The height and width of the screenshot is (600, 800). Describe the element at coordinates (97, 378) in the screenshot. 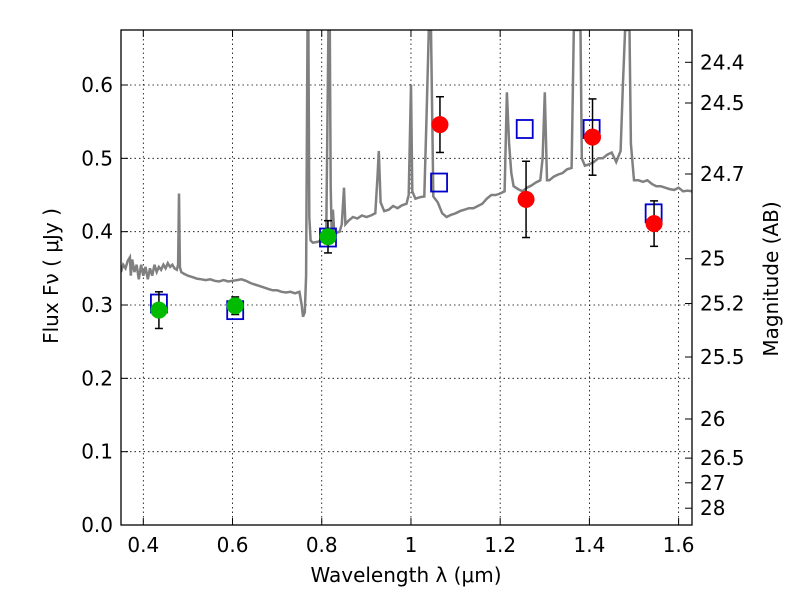

I see `y-tick-label: 0.2` at that location.